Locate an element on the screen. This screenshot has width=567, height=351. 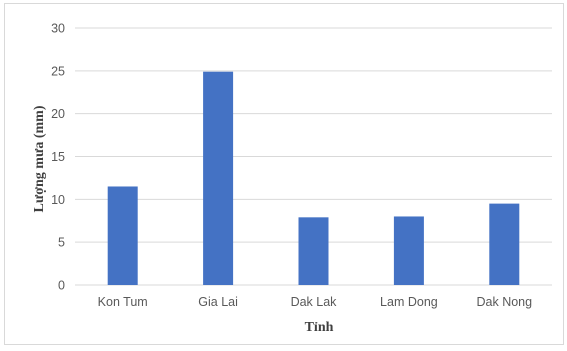
bar-dak-lak is located at coordinates (313, 251).